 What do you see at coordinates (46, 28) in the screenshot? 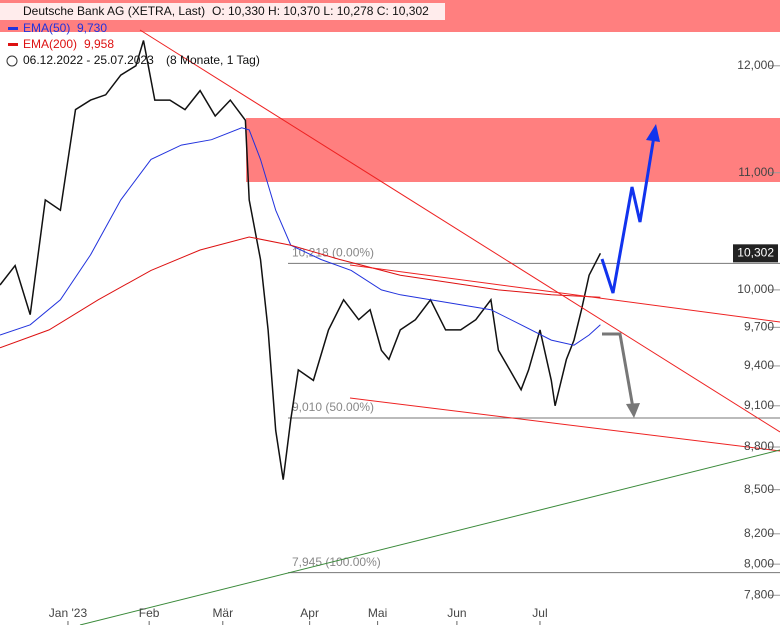
I see `legend-label: EMA(50)` at bounding box center [46, 28].